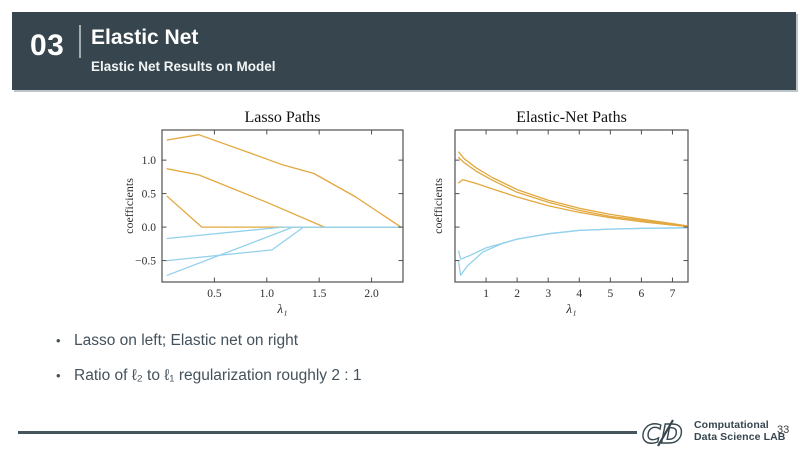 This screenshot has width=800, height=453. I want to click on lab-name: Computational Data Science LAB, so click(740, 431).